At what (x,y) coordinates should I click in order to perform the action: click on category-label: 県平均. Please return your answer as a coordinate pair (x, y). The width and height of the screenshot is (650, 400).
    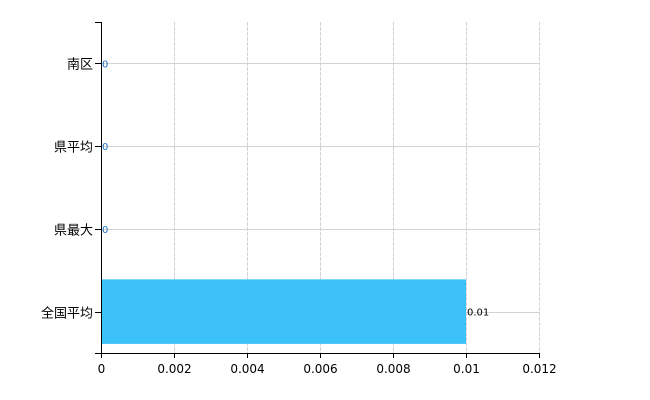
    Looking at the image, I should click on (73, 148).